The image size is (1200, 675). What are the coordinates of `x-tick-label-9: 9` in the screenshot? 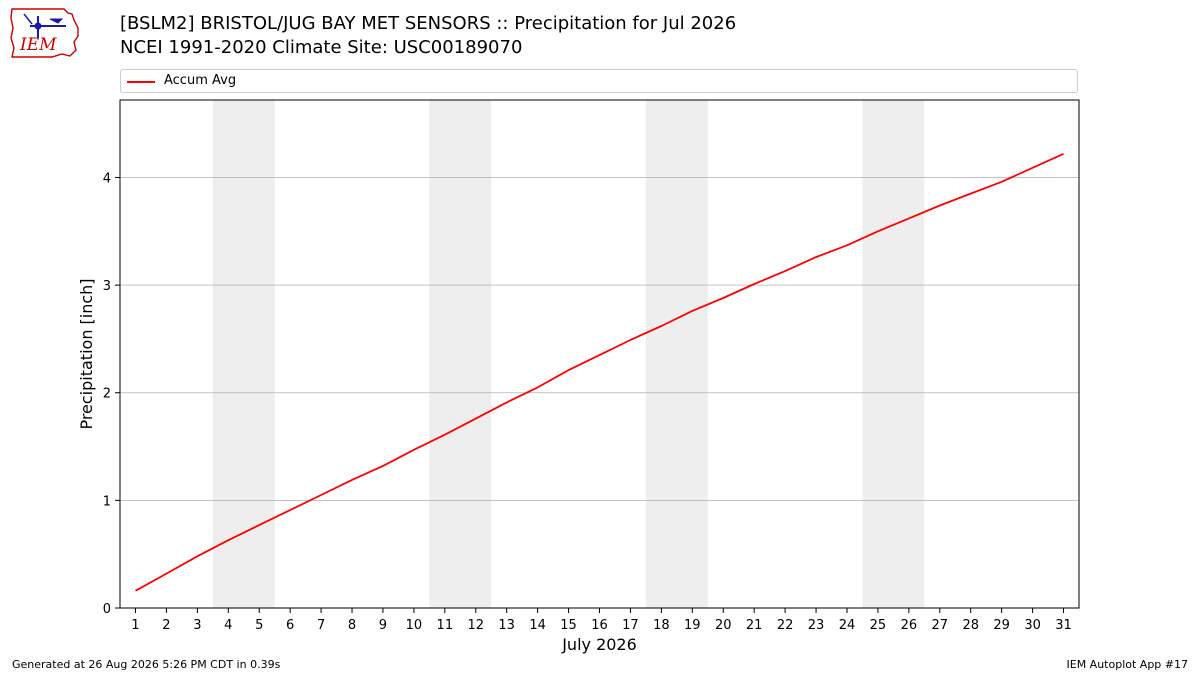 It's located at (383, 625).